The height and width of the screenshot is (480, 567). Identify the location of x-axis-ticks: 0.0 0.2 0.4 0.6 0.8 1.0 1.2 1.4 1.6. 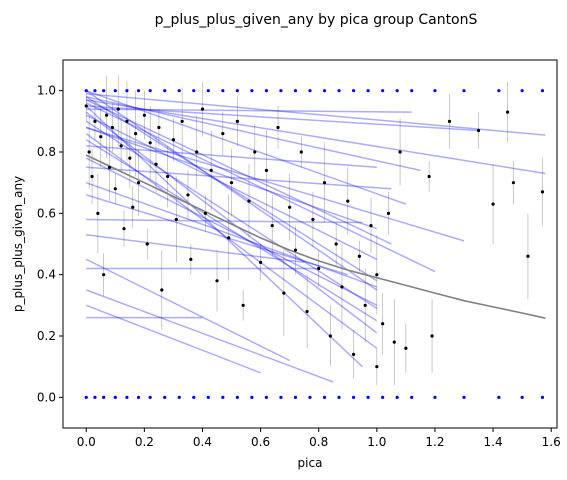
(319, 438).